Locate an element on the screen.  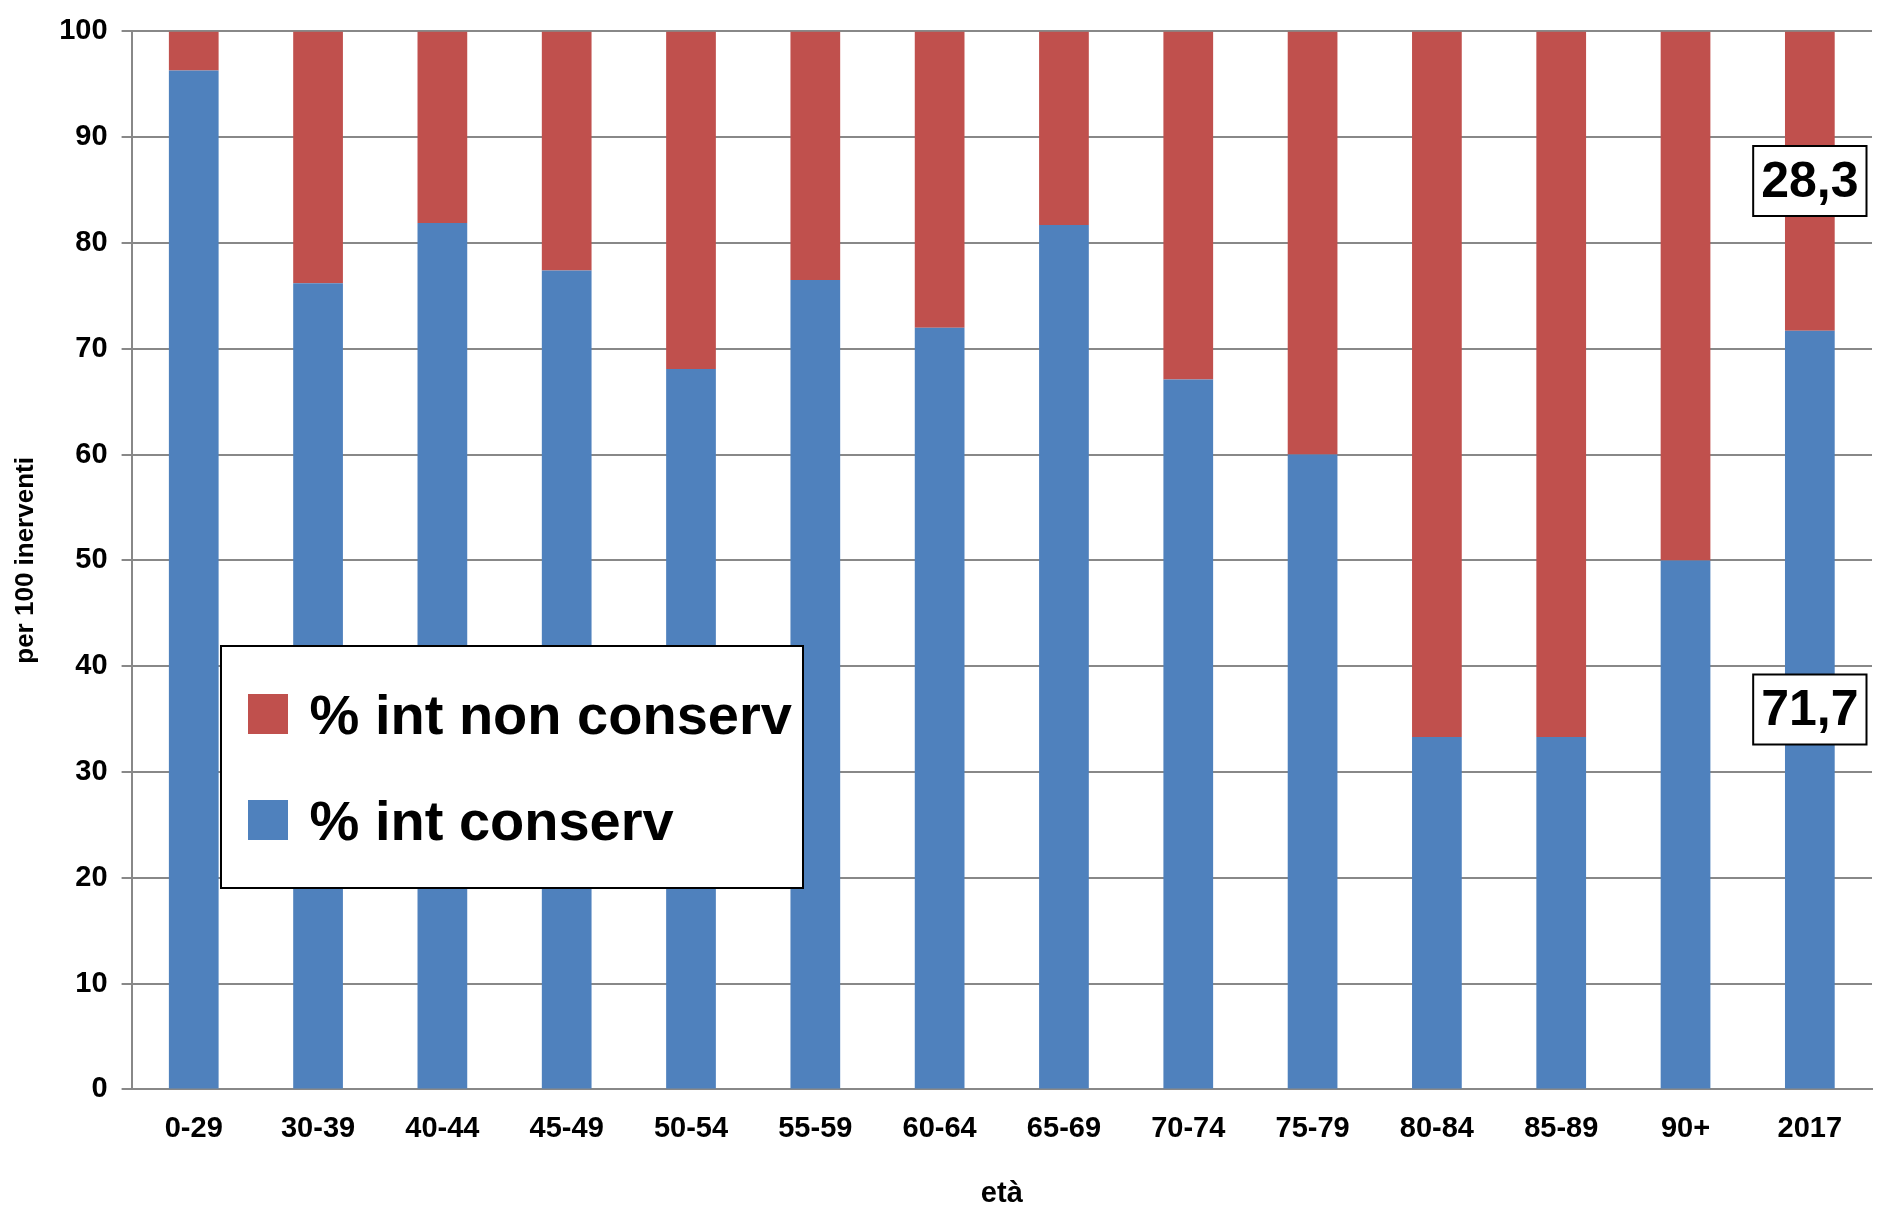
y-tick-label: 60 is located at coordinates (91, 452).